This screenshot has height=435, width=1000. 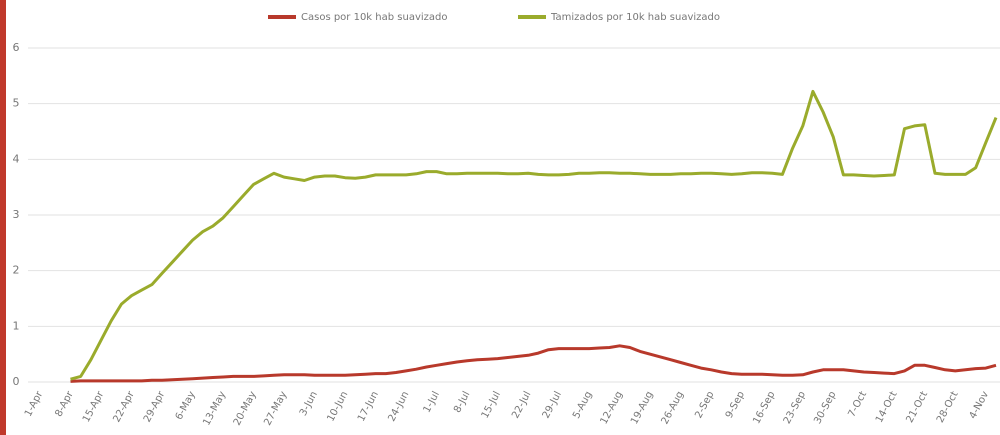 I want to click on x-tick-label: 6-May, so click(x=186, y=406).